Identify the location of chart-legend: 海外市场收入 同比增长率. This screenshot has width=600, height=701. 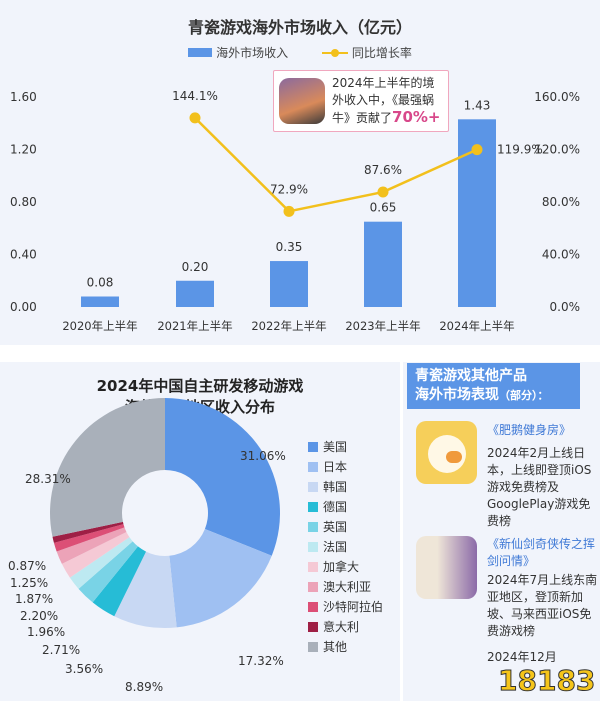
(300, 52).